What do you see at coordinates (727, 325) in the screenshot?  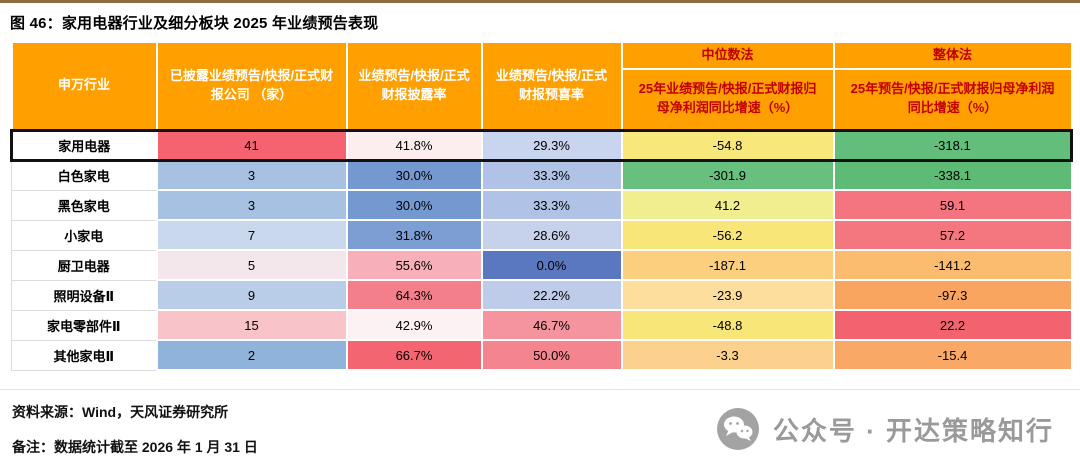 I see `cell-median: -48.8` at bounding box center [727, 325].